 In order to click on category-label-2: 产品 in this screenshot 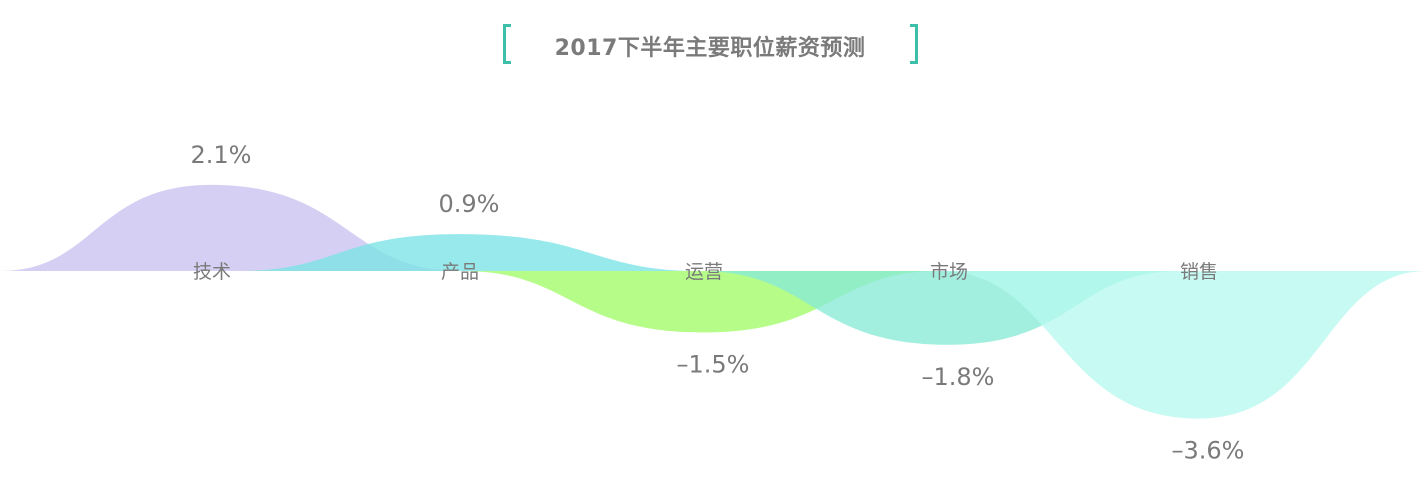, I will do `click(460, 272)`.